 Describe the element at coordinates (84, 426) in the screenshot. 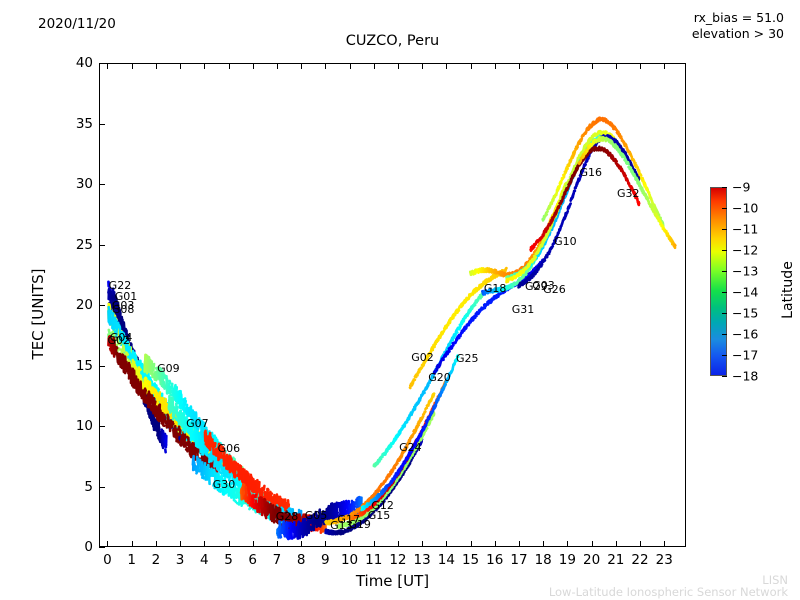

I see `y-tick-label: 10` at that location.